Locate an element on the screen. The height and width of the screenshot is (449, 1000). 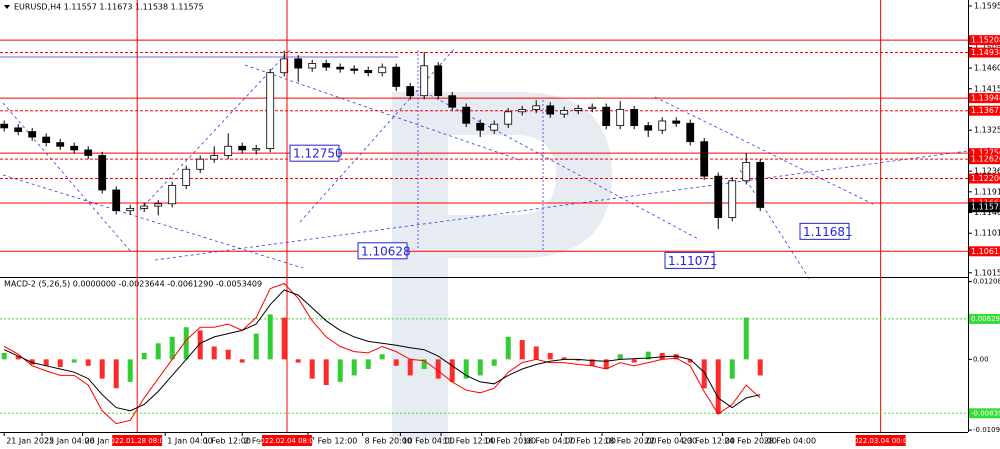
y-tick-label: -0.010998 is located at coordinates (986, 430).